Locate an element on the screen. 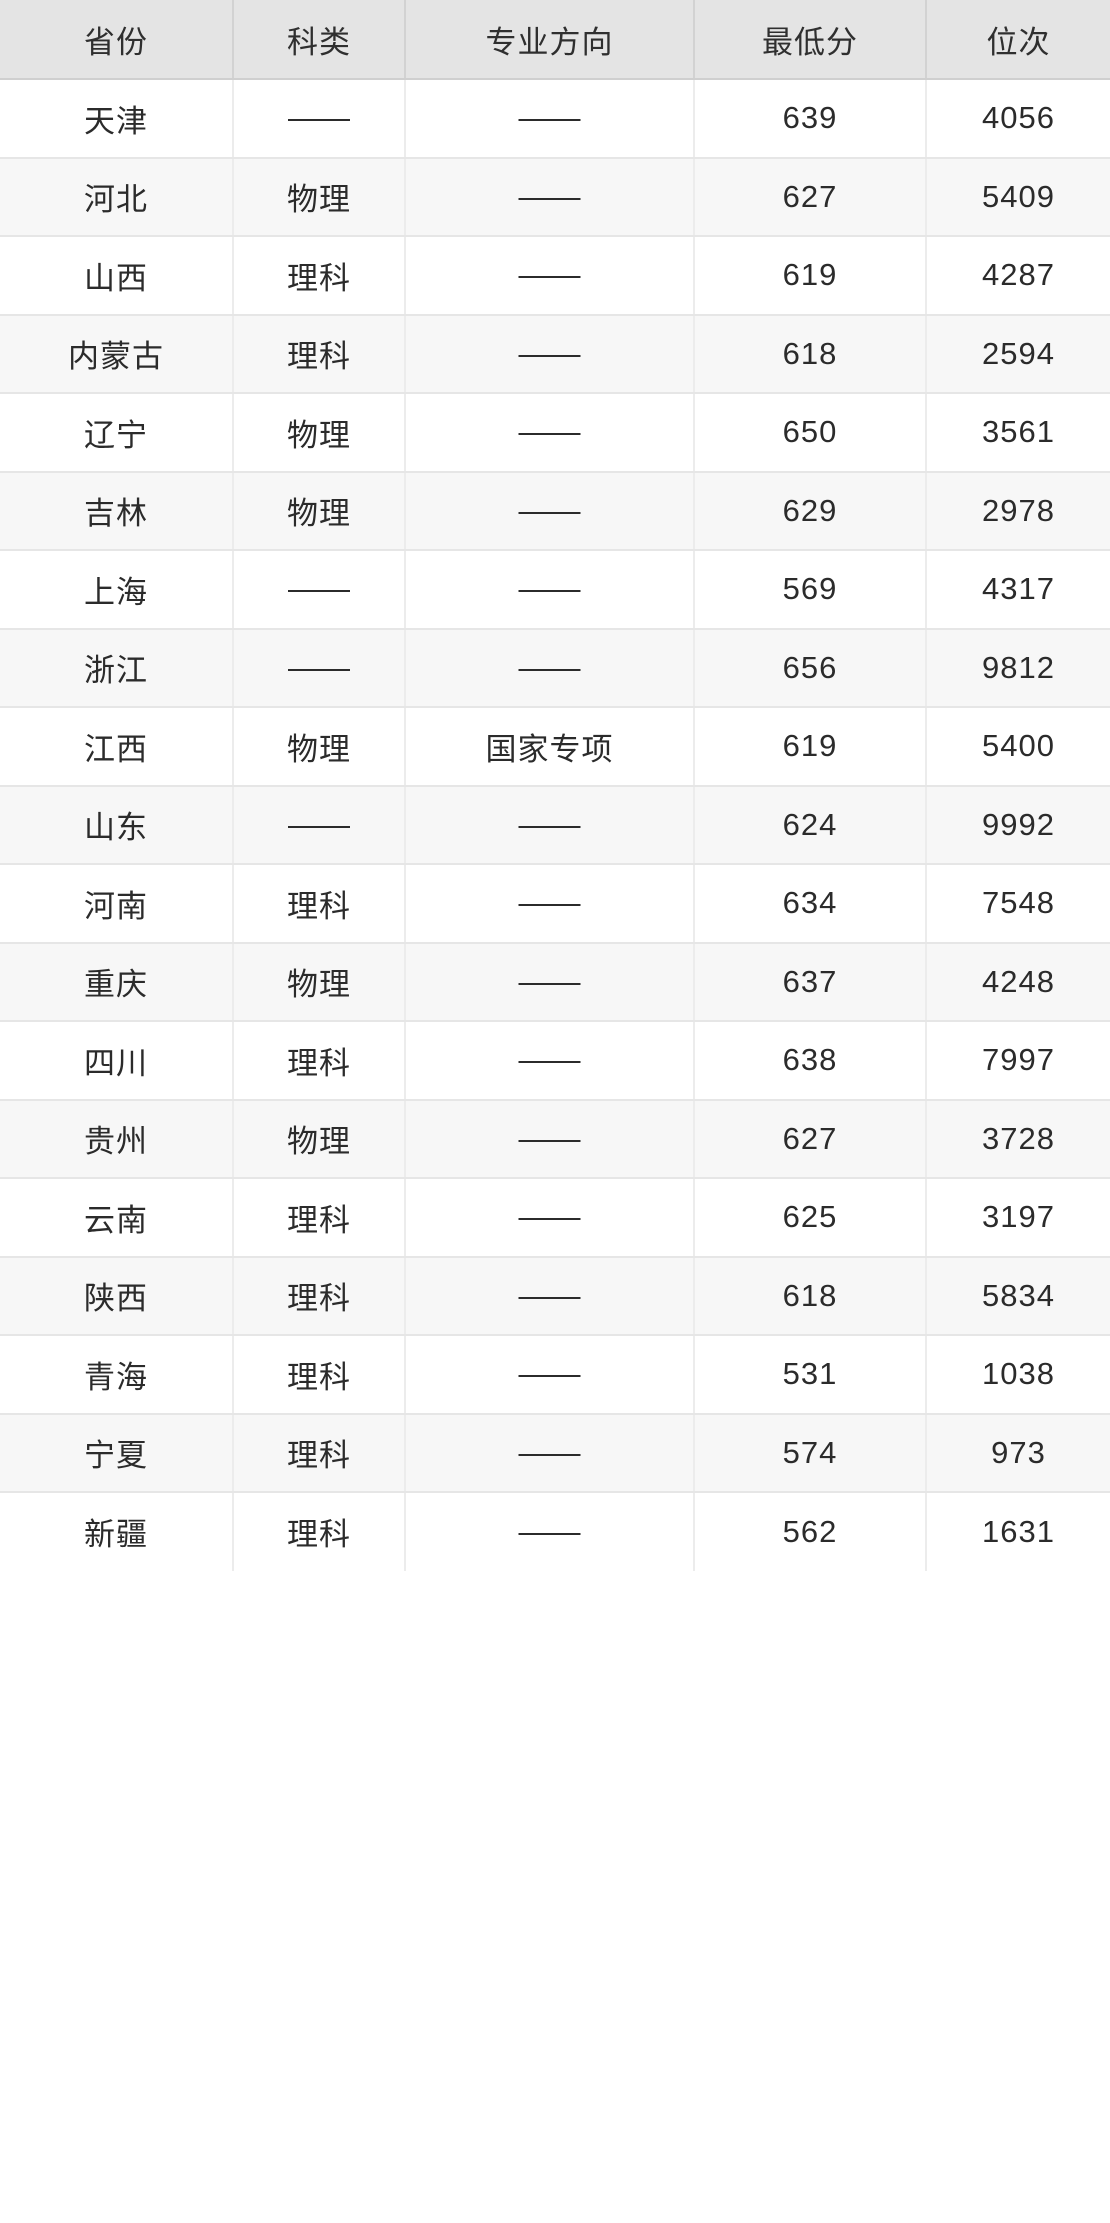 This screenshot has width=1110, height=2223. table-row: 四川 理科 —— 638 7997 is located at coordinates (555, 1061).